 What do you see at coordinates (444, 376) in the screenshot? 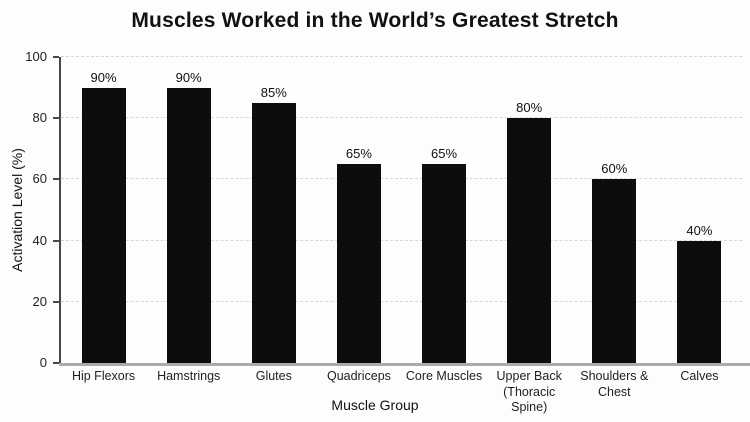
I see `x-tick-label-core-muscles: Core Muscles` at bounding box center [444, 376].